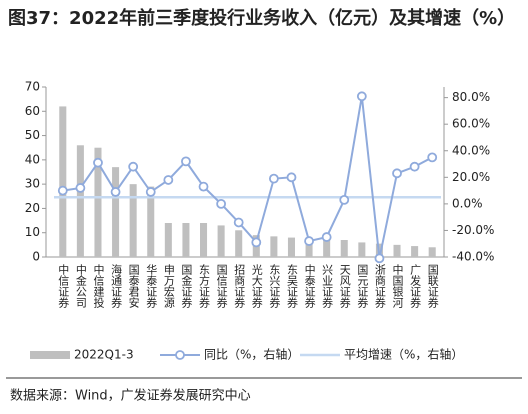 The height and width of the screenshot is (414, 528). I want to click on x-tick-label: 招商证券, so click(239, 285).